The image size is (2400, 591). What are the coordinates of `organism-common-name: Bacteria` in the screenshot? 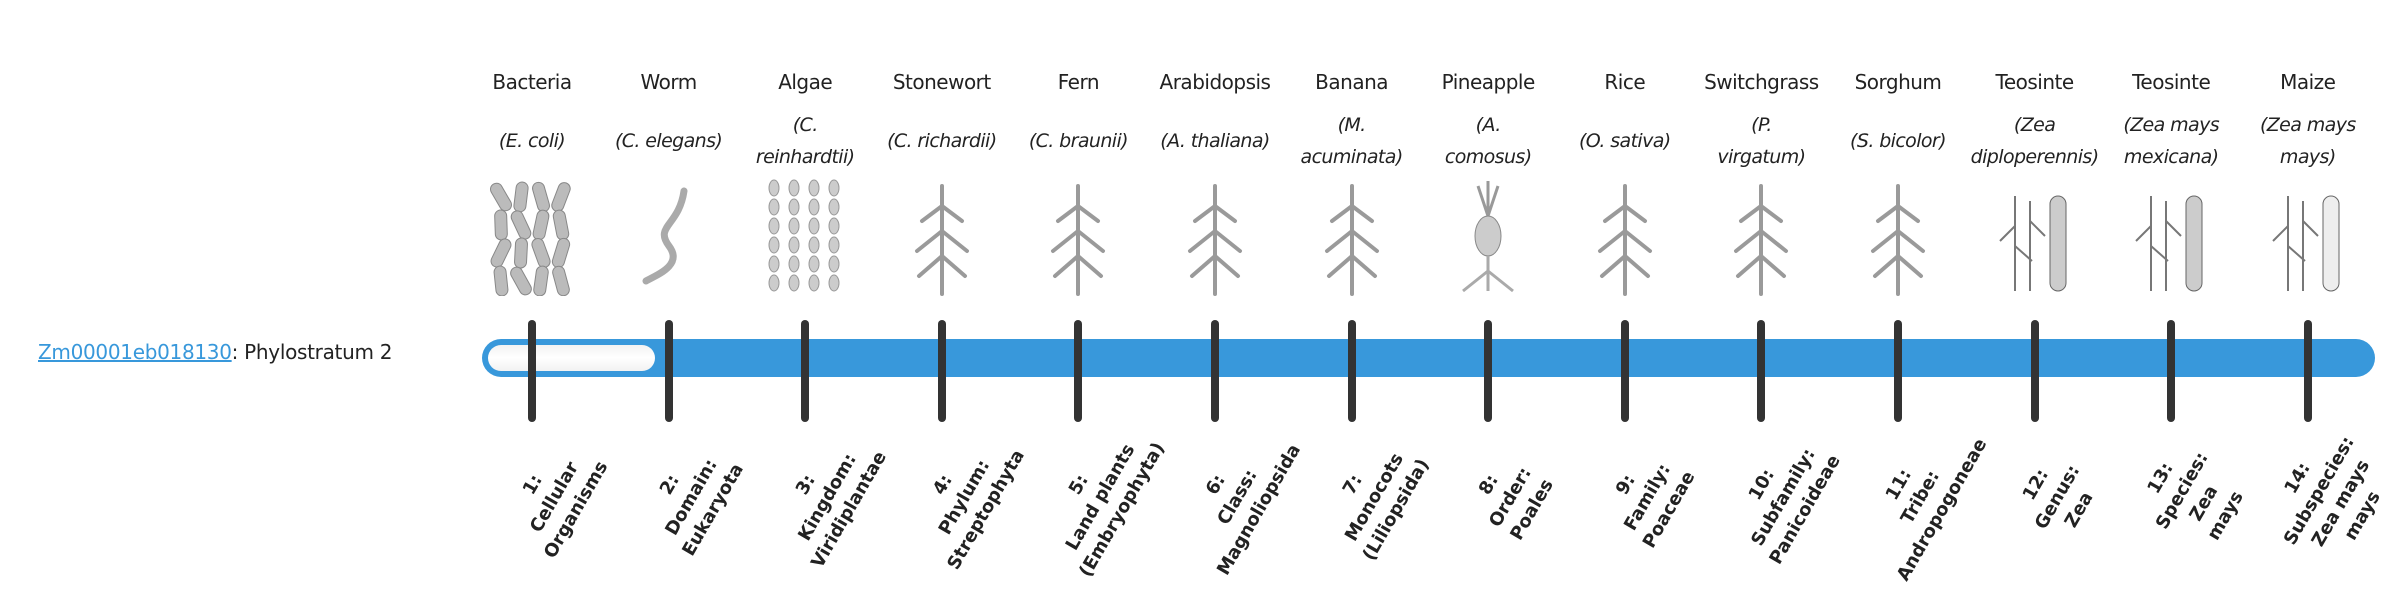 It's located at (532, 82).